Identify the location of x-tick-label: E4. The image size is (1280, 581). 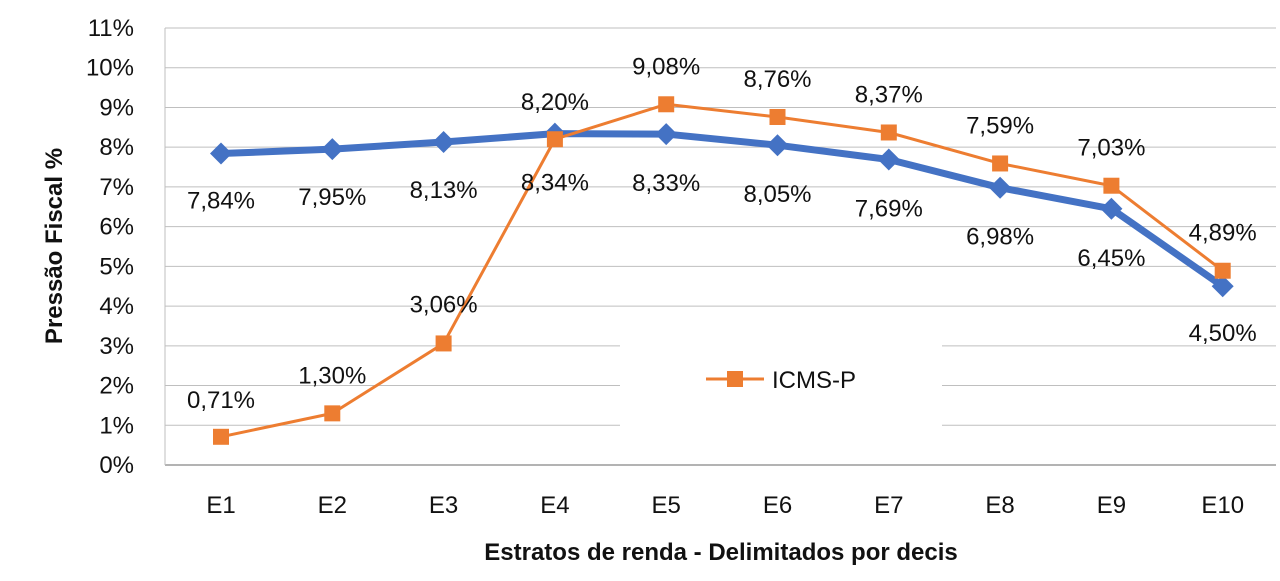
(554, 505).